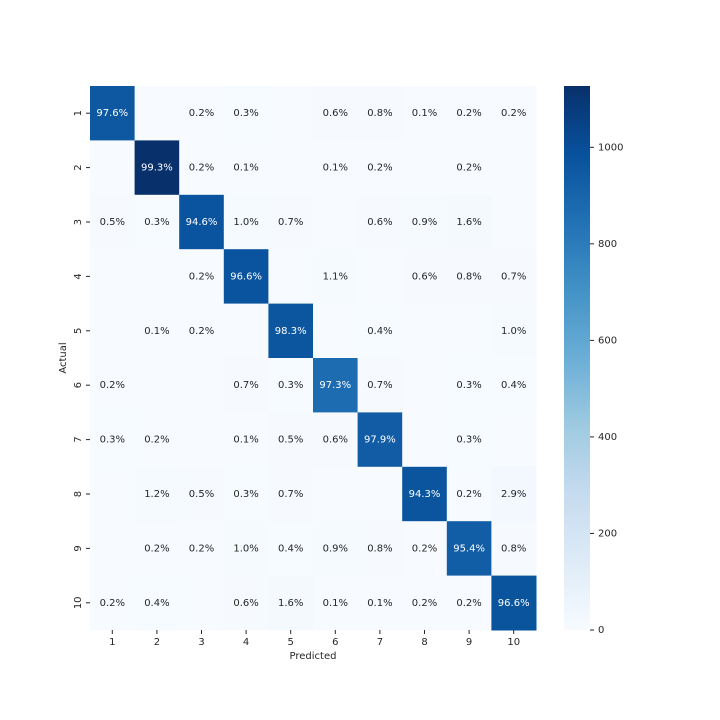 The width and height of the screenshot is (720, 720). I want to click on x-tick-label: 5, so click(291, 642).